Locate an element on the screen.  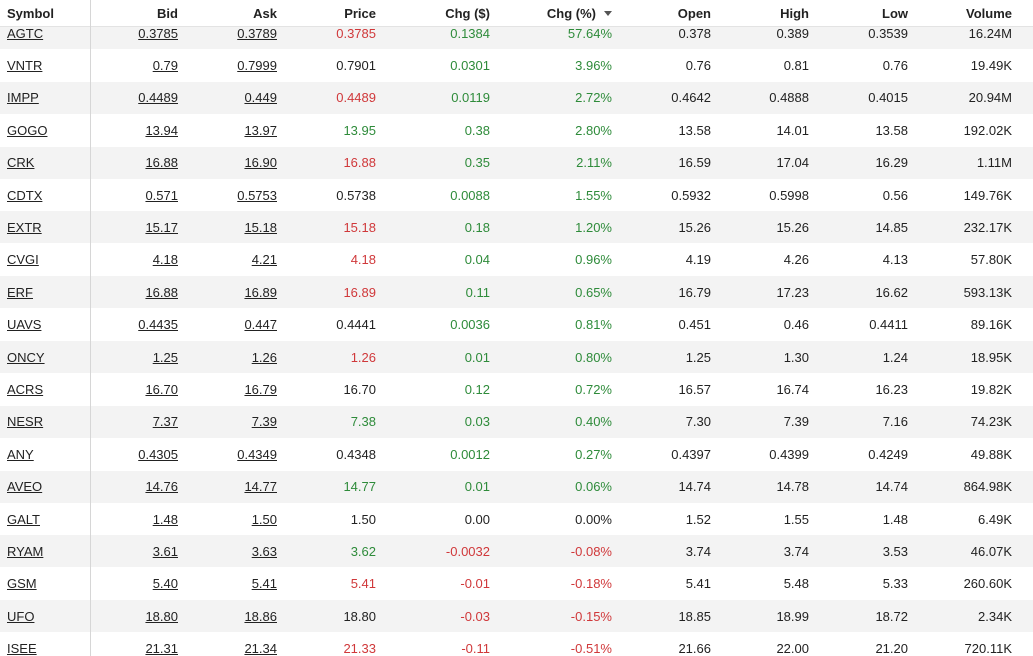
open-cell: 0.451 is located at coordinates (694, 325).